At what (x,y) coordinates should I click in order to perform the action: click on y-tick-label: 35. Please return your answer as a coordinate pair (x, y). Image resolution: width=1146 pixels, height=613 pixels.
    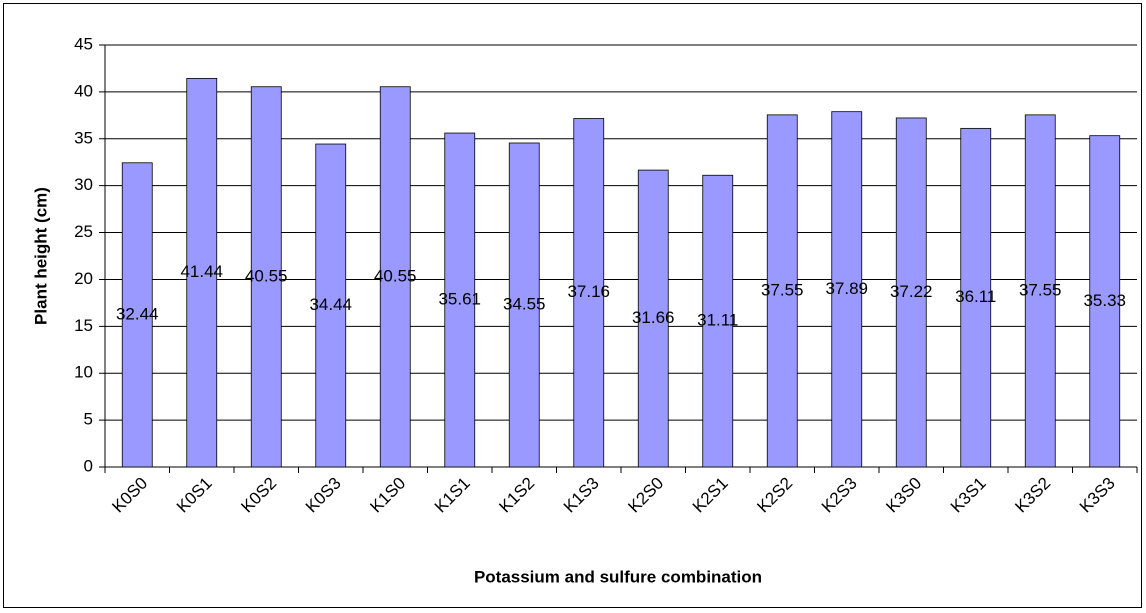
    Looking at the image, I should click on (83, 137).